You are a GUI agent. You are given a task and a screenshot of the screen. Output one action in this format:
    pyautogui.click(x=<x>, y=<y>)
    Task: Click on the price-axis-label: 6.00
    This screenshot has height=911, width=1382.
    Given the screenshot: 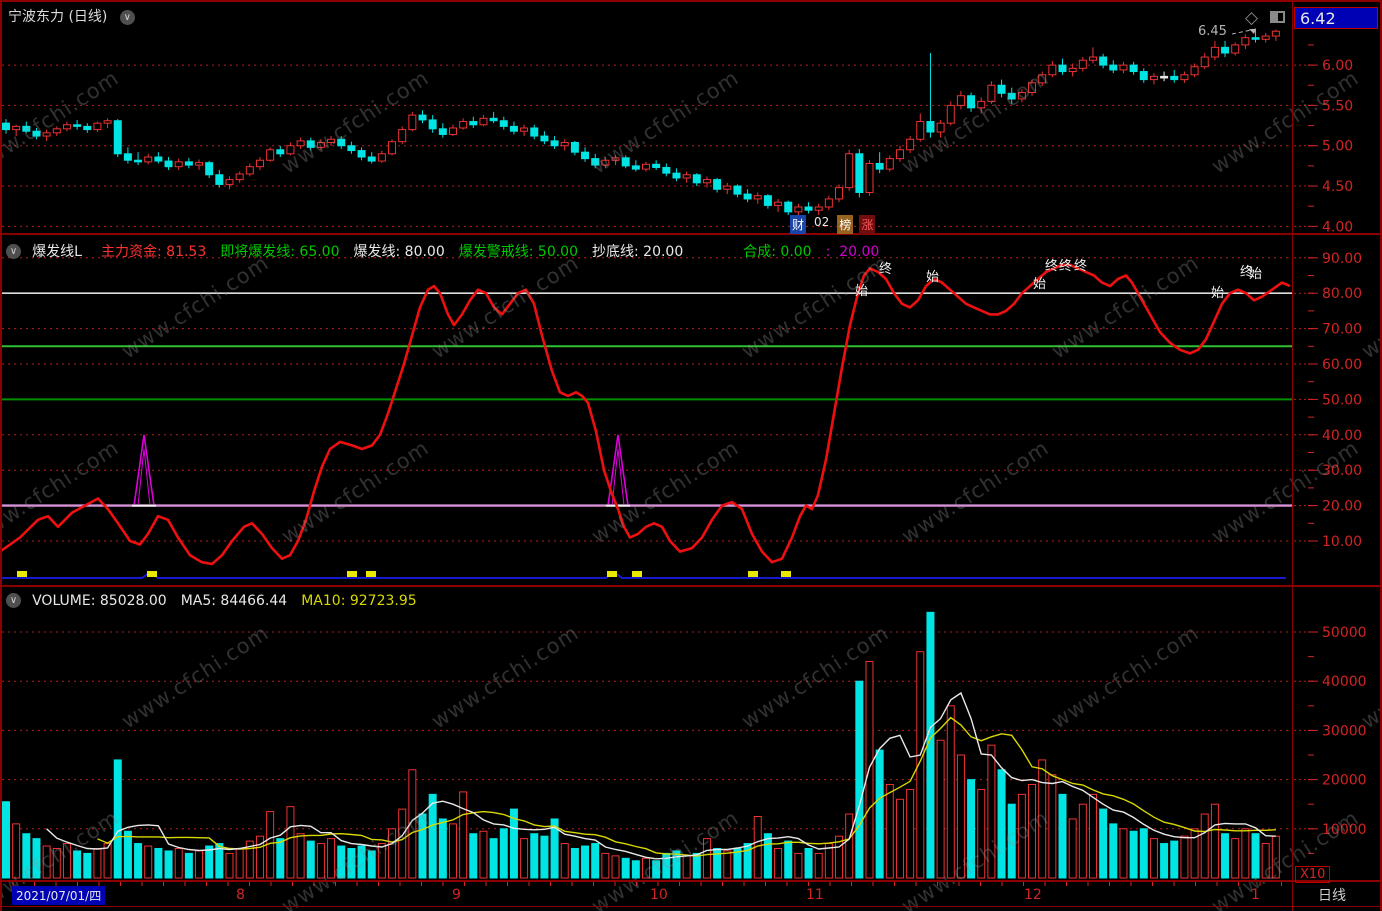 What is the action you would take?
    pyautogui.click(x=1337, y=66)
    